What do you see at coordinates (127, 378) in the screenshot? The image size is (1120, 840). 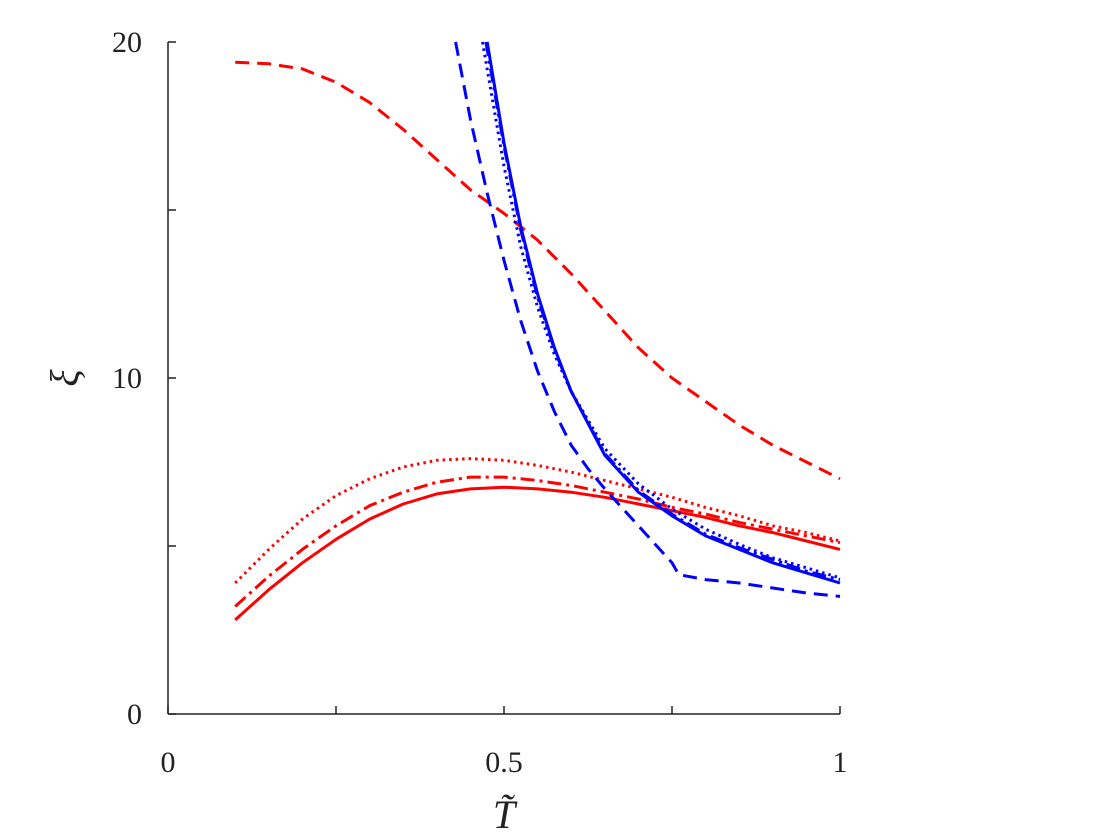 I see `y-tick-label-2: 10` at bounding box center [127, 378].